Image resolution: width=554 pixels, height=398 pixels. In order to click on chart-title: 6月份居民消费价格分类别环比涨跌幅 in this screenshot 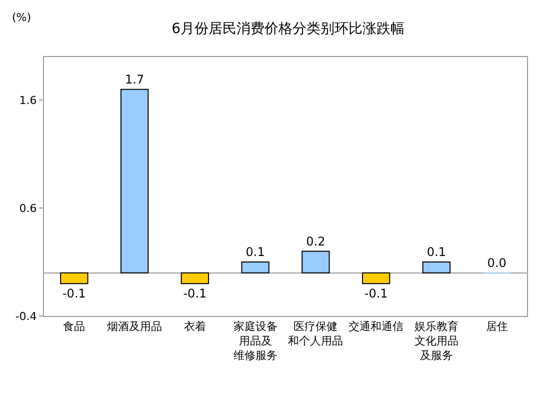, I will do `click(288, 28)`.